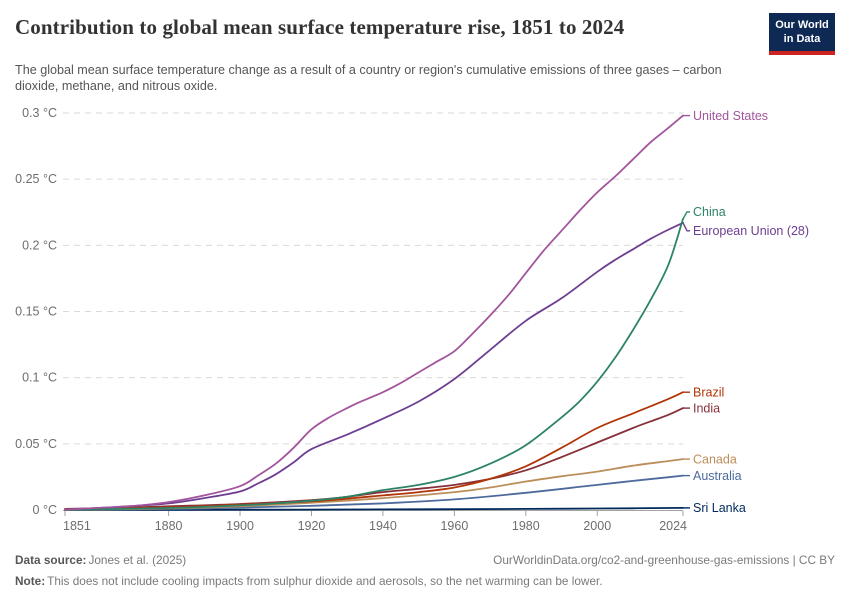 Image resolution: width=850 pixels, height=600 pixels. Describe the element at coordinates (526, 526) in the screenshot. I see `x-tick-label: 1980` at that location.